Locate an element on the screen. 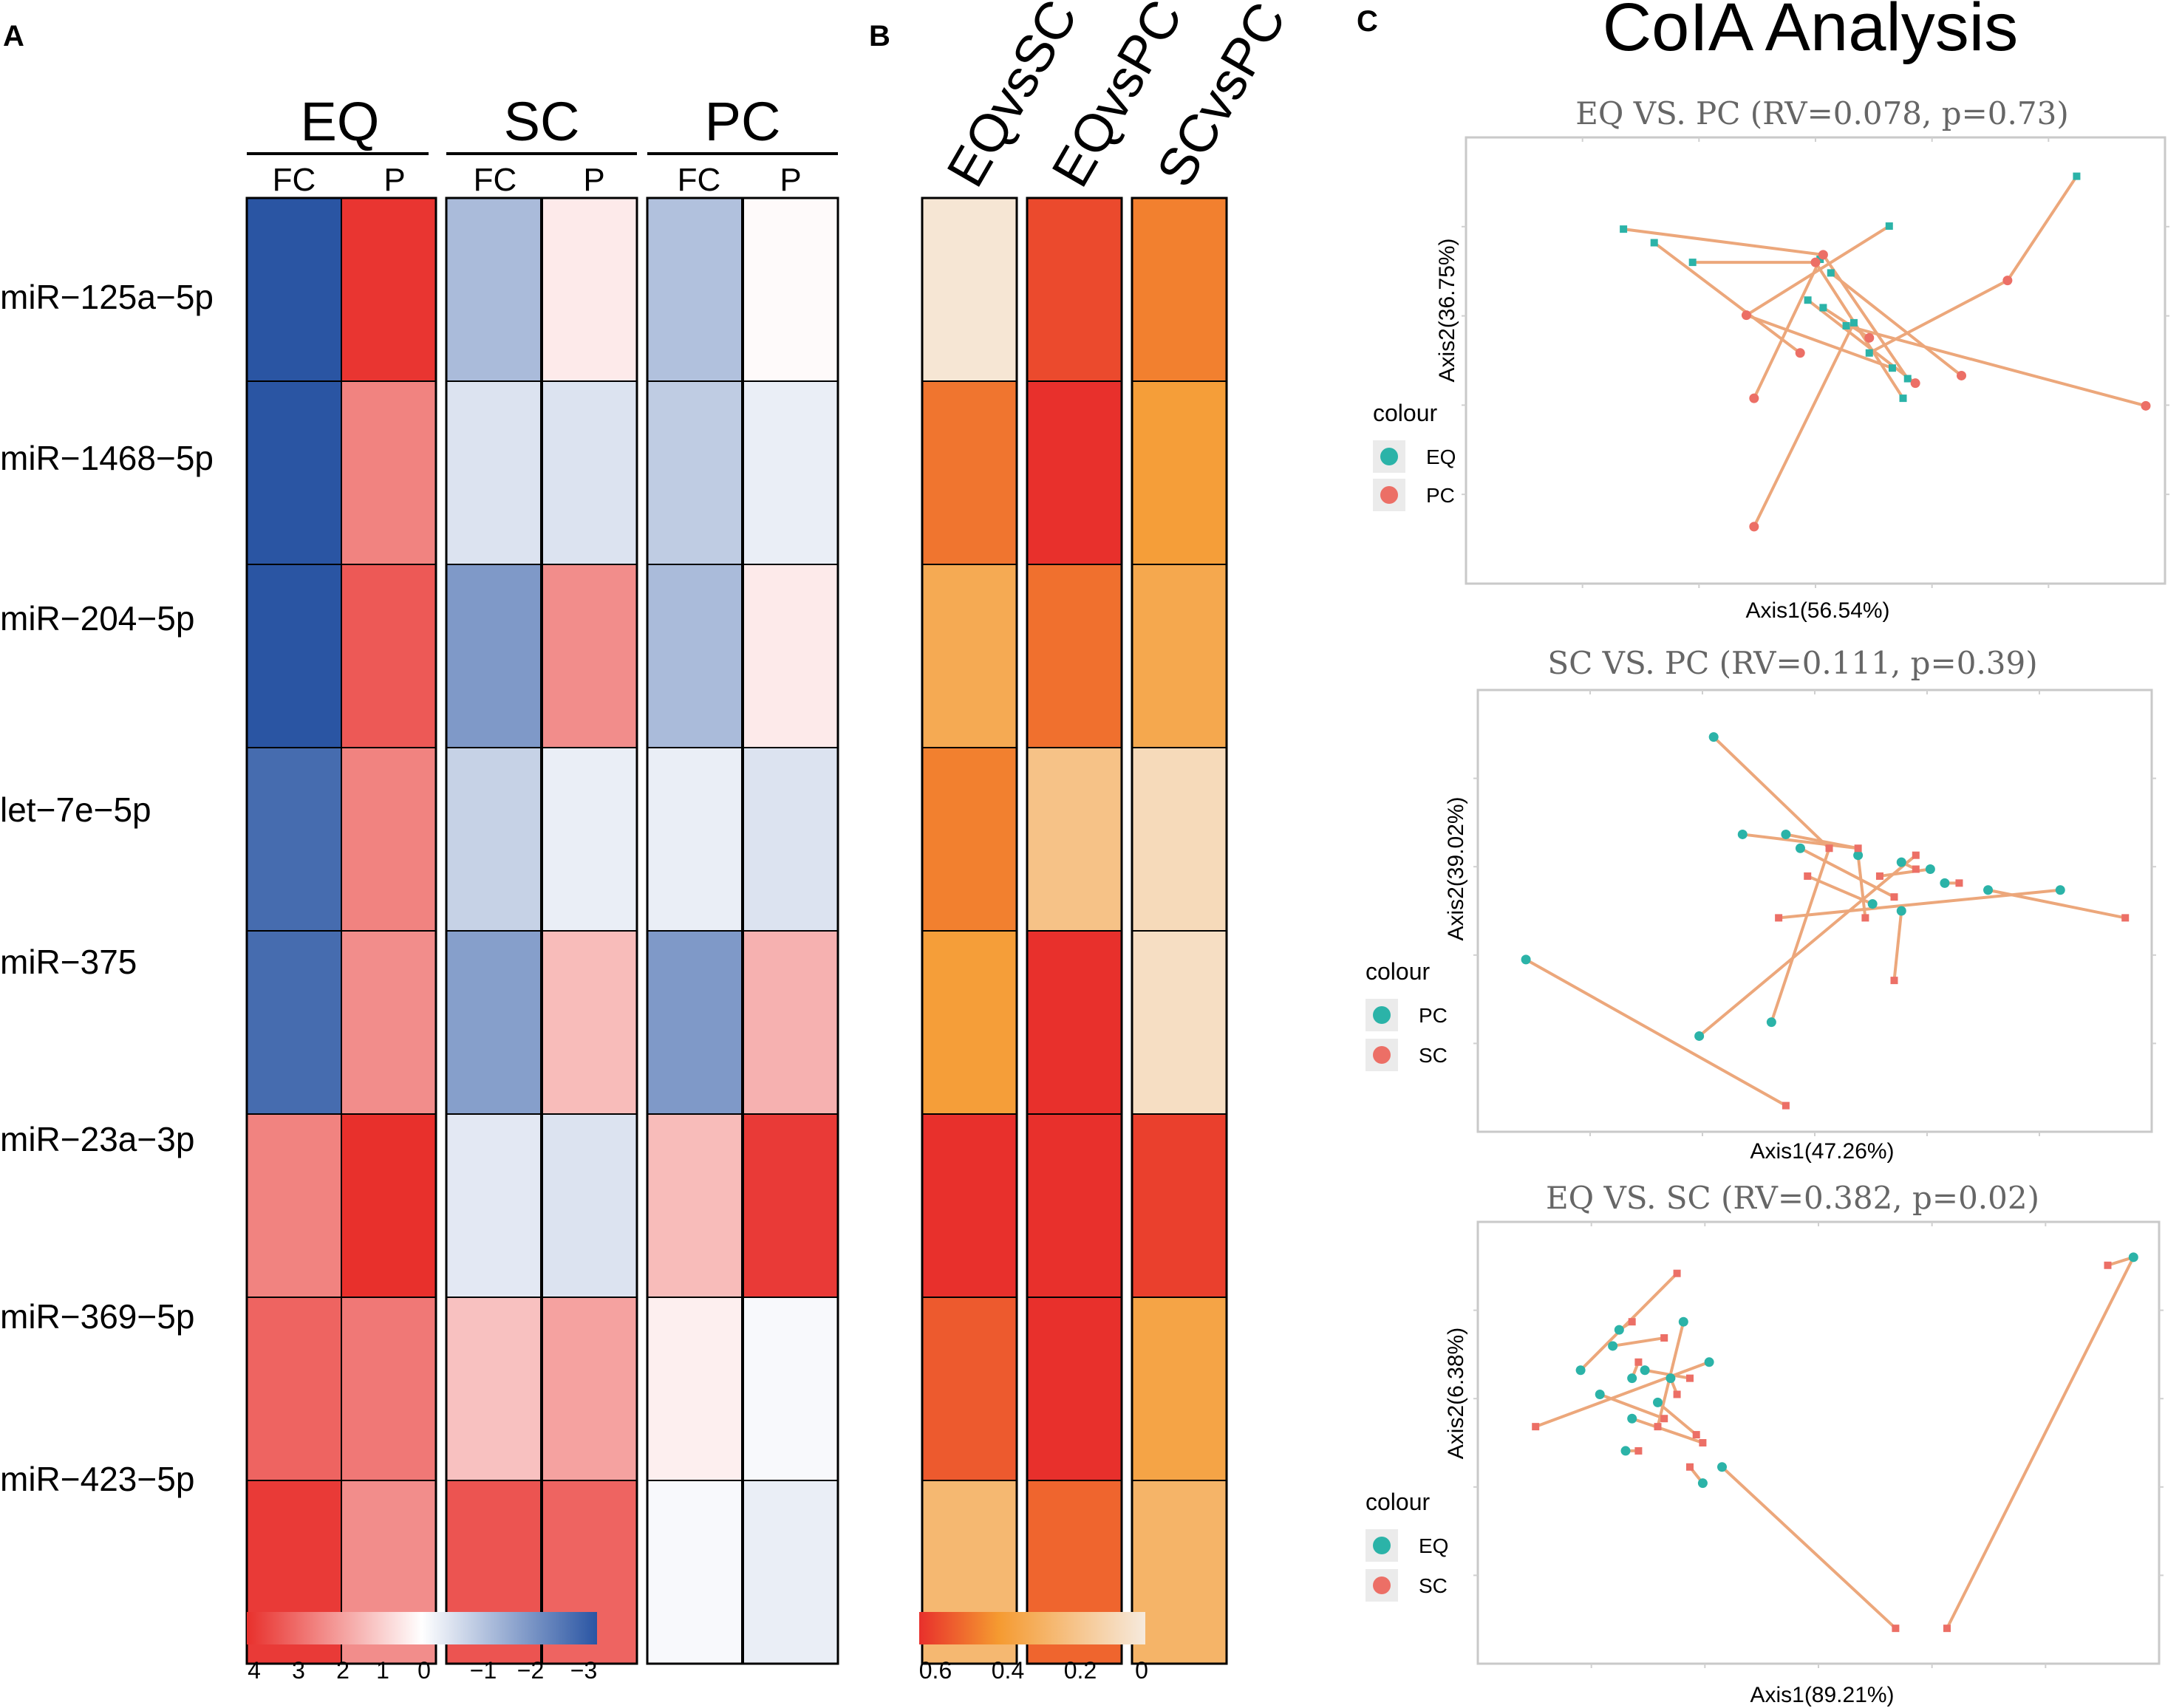  colorbar-a-tick: 0 is located at coordinates (424, 1670).